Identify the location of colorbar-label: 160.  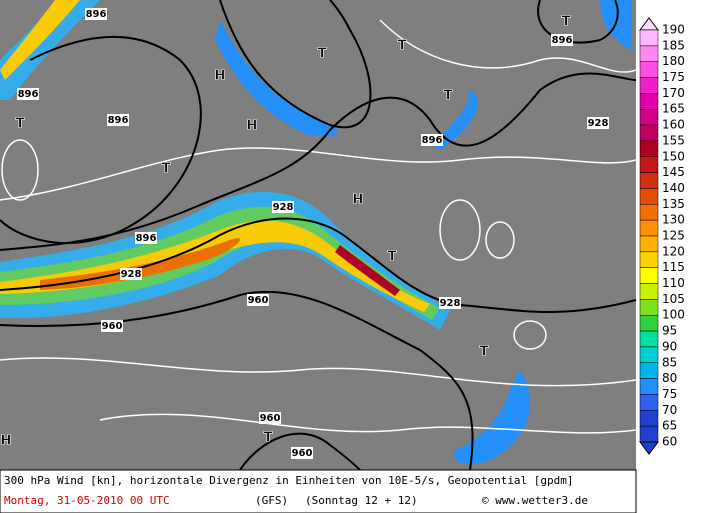
(673, 125).